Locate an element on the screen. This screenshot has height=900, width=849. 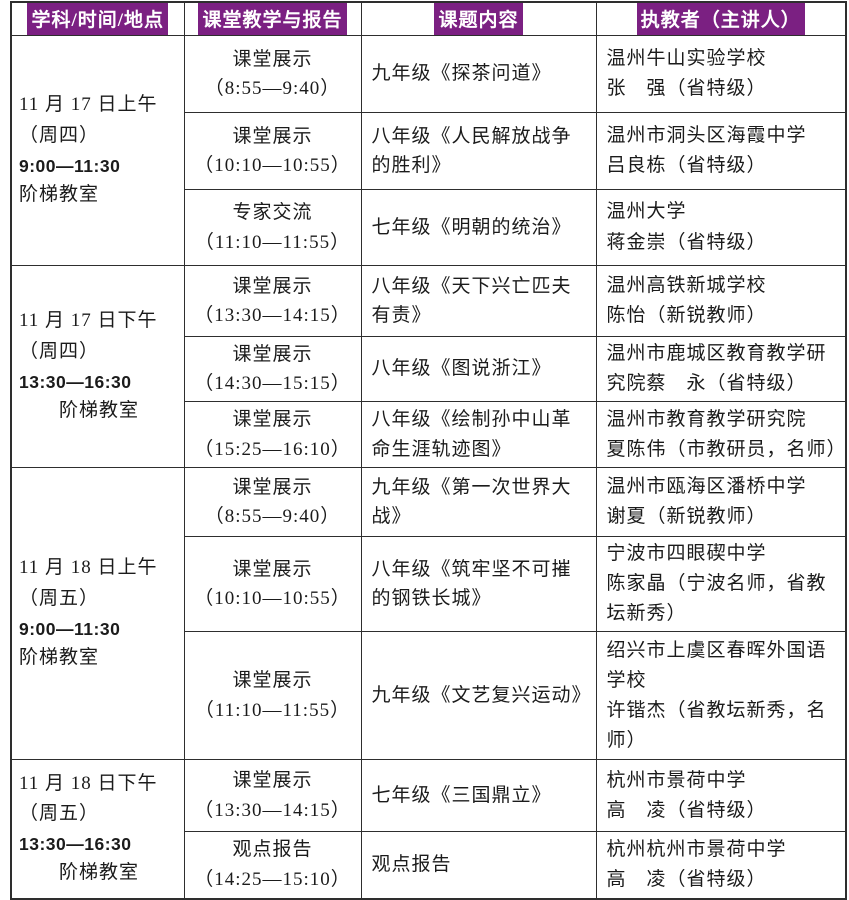
teacher-cell: 杭州市景荷中学 高 凌（省特级） is located at coordinates (721, 796).